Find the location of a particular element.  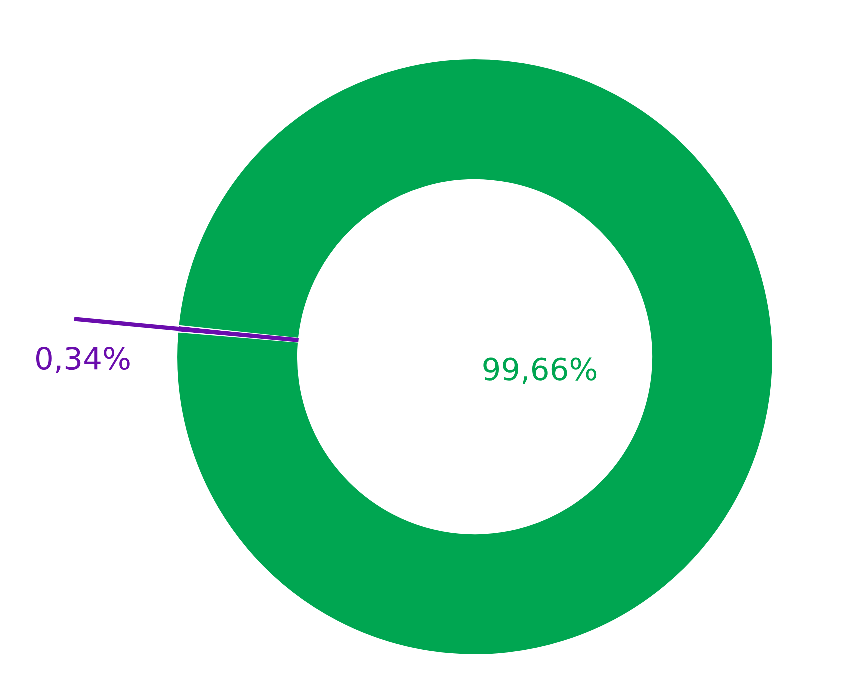

data-label: 0,34% is located at coordinates (83, 360).